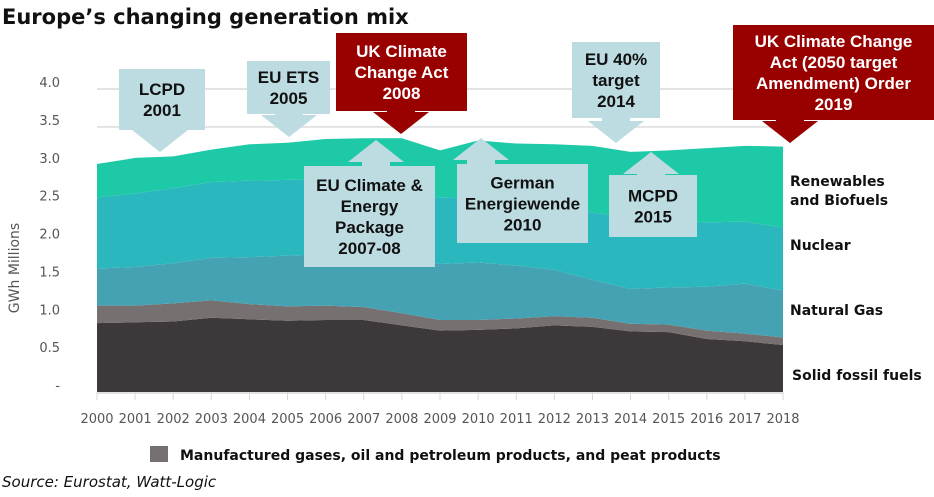 The width and height of the screenshot is (934, 497). What do you see at coordinates (820, 246) in the screenshot?
I see `label-nuclear: Nuclear` at bounding box center [820, 246].